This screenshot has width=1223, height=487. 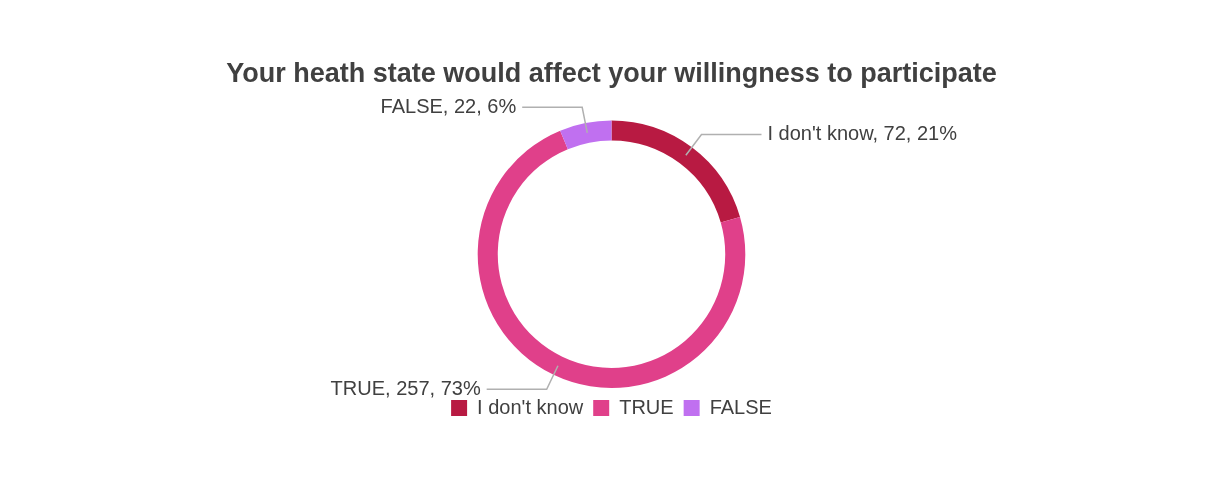 I want to click on data-label: I don't know, 72, 21%, so click(x=862, y=132).